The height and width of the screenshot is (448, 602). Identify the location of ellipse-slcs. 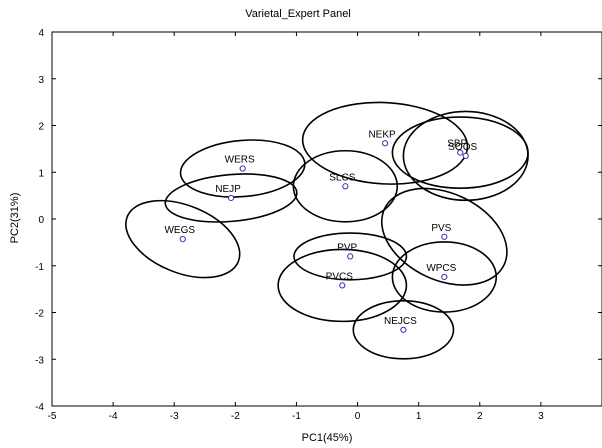
(345, 186).